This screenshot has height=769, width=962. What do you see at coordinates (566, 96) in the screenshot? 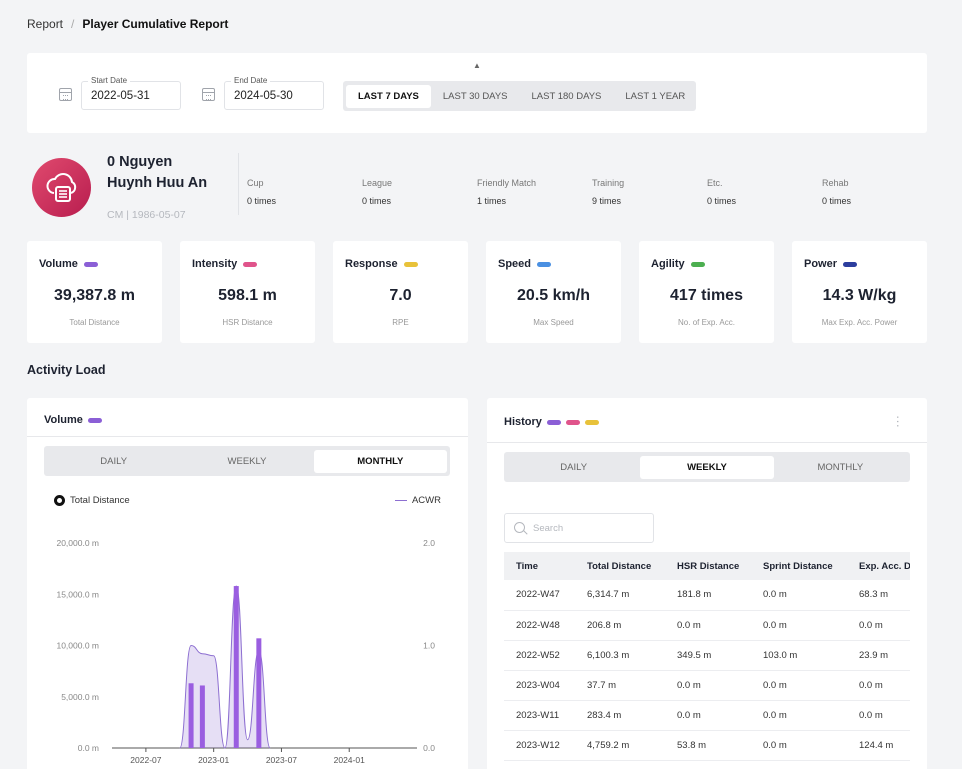
I see `range-last-180-days-button: LAST 180 DAYS` at bounding box center [566, 96].